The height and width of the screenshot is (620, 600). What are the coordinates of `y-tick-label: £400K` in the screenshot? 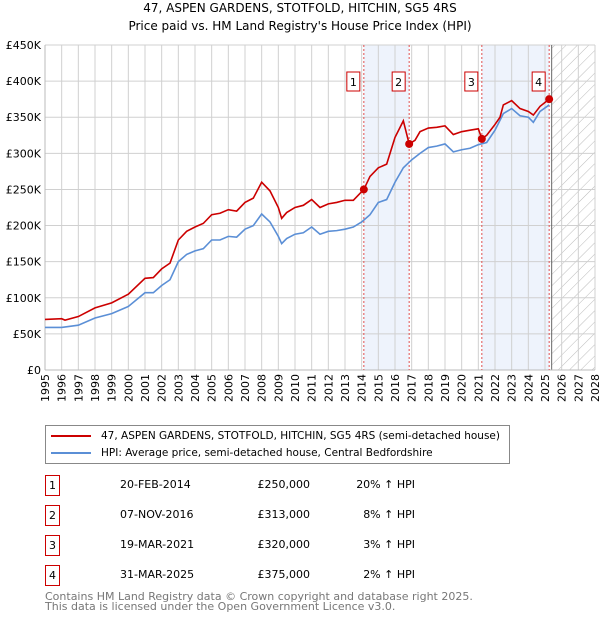 It's located at (24, 81).